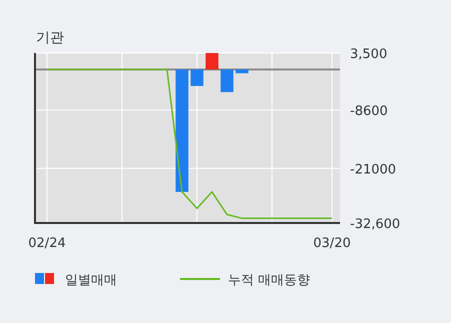 Image resolution: width=451 pixels, height=323 pixels. What do you see at coordinates (332, 243) in the screenshot?
I see `x-tick-label: 03/20` at bounding box center [332, 243].